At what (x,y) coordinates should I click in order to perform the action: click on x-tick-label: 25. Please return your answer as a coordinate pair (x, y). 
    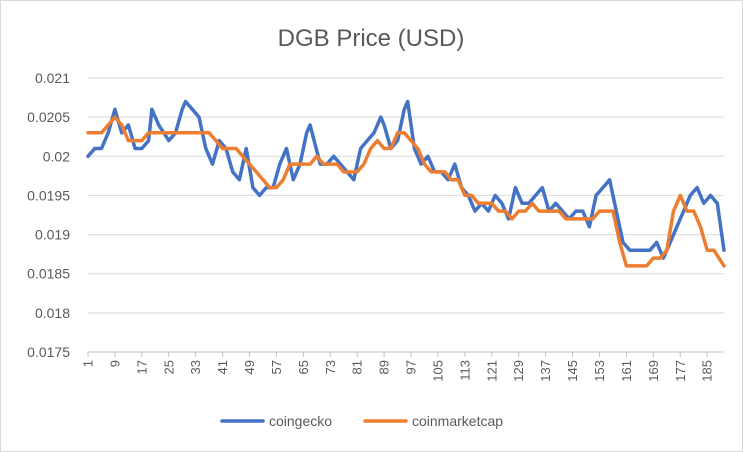
    Looking at the image, I should click on (168, 367).